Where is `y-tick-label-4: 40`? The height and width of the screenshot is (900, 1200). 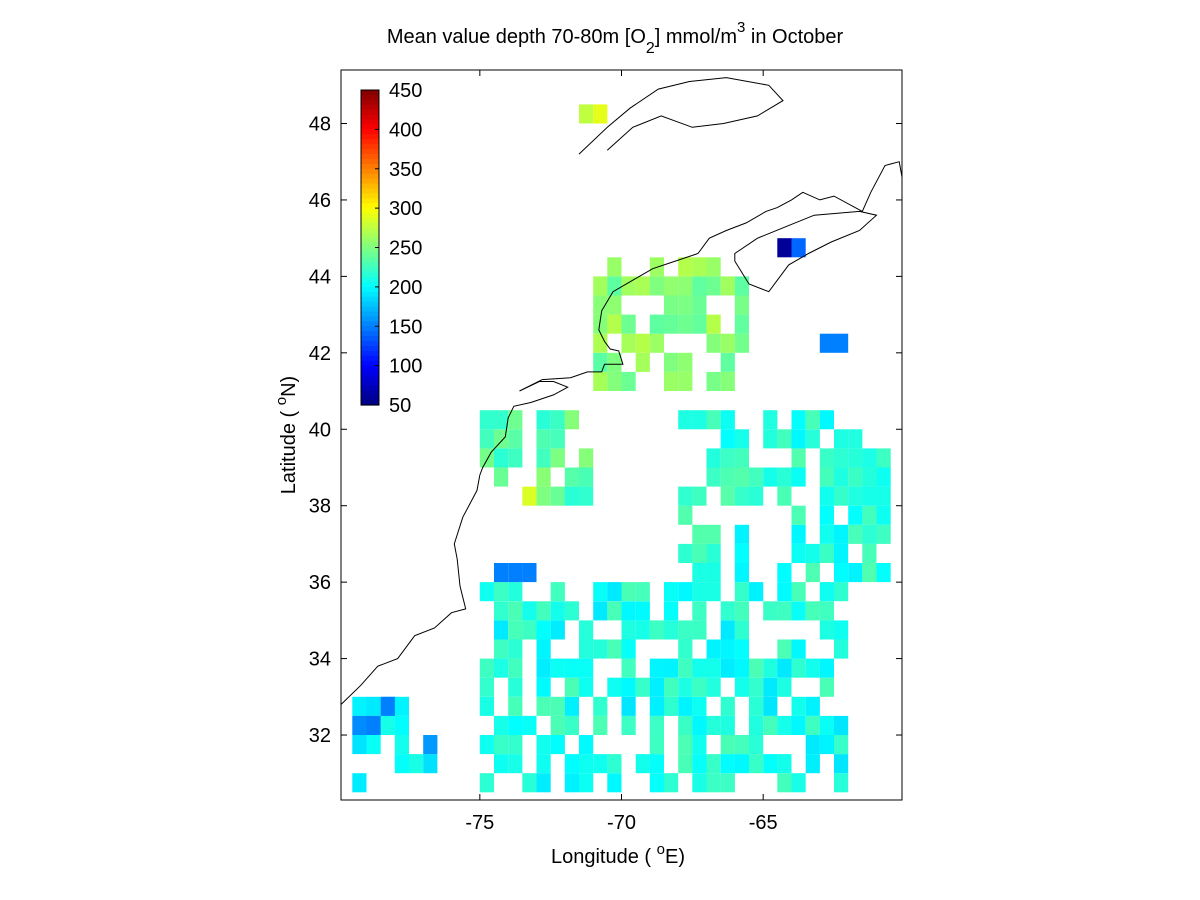 y-tick-label-4: 40 is located at coordinates (320, 430).